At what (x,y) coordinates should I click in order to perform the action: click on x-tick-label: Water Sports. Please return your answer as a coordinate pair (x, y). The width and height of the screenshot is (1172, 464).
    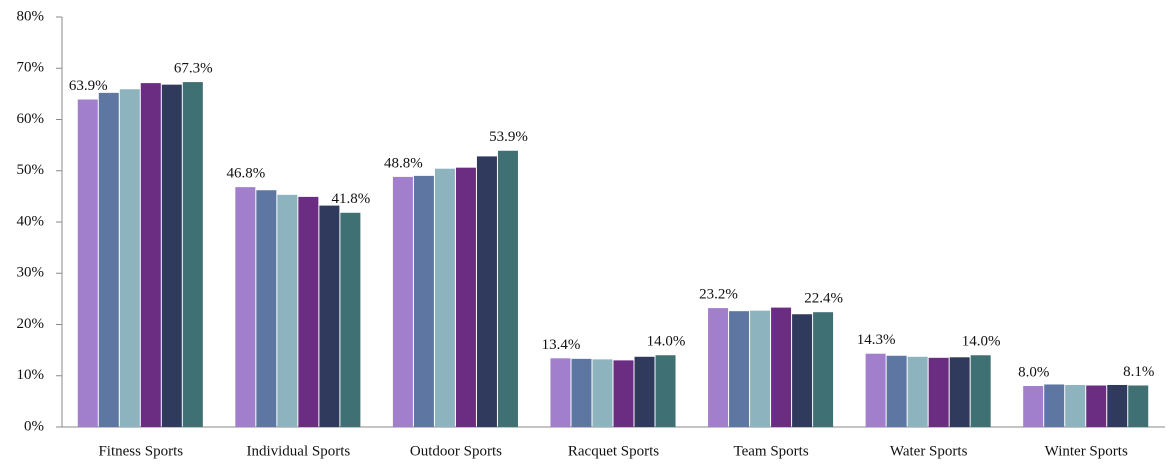
    Looking at the image, I should click on (929, 451).